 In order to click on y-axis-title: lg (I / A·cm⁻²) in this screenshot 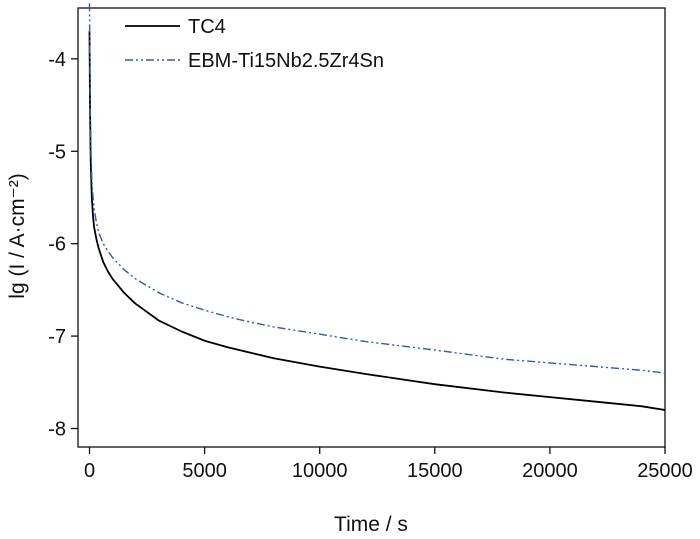, I will do `click(17, 235)`.